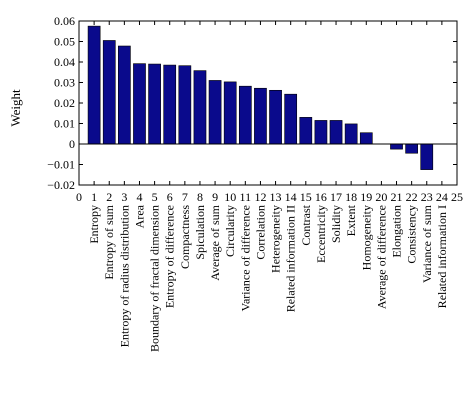 The width and height of the screenshot is (474, 413). What do you see at coordinates (427, 243) in the screenshot?
I see `category-label: Variance of sum` at bounding box center [427, 243].